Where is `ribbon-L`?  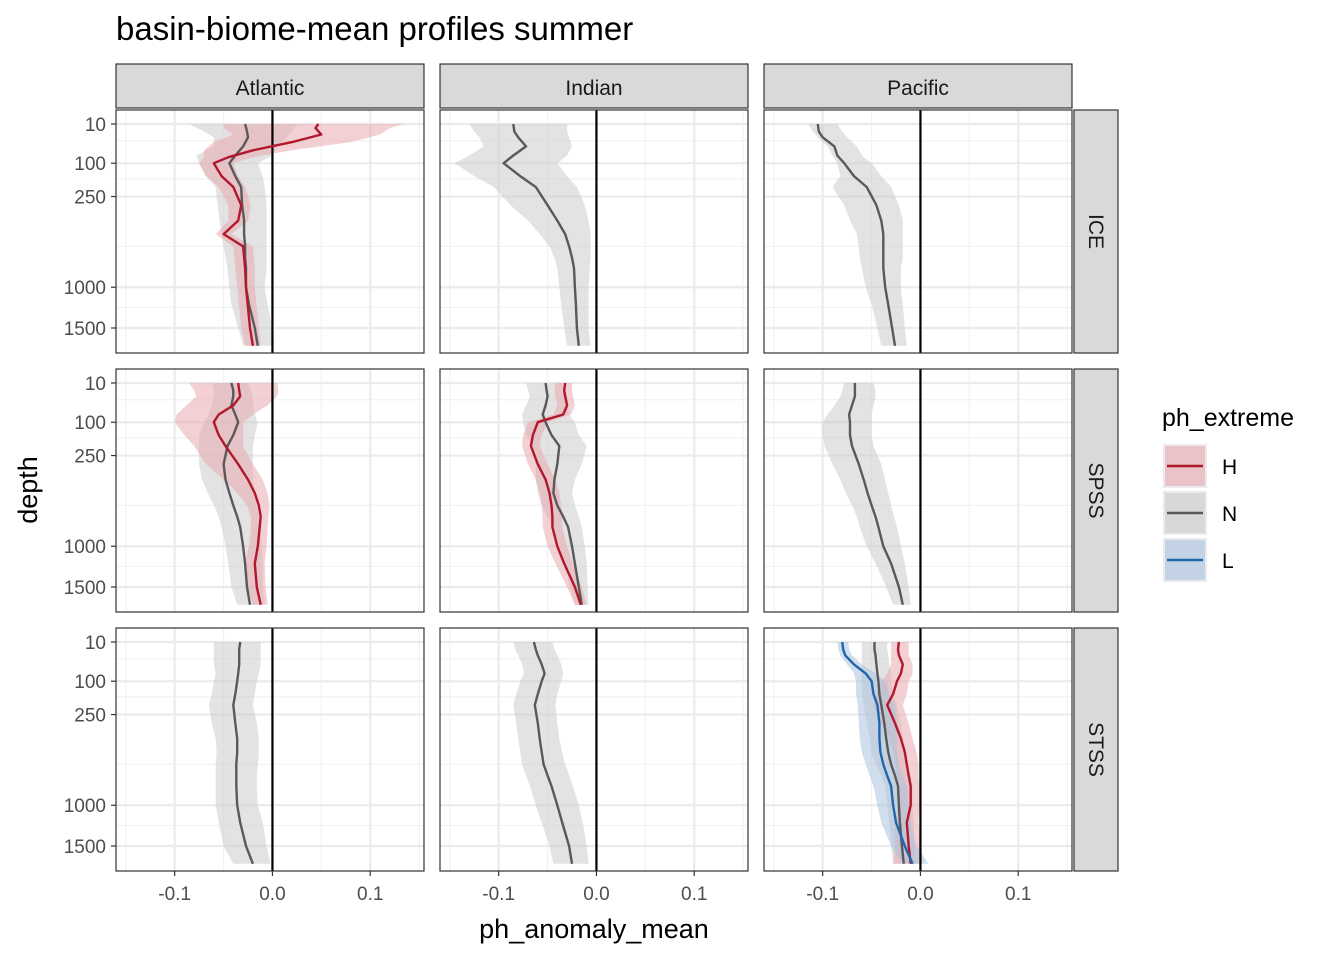
ribbon-L is located at coordinates (883, 753).